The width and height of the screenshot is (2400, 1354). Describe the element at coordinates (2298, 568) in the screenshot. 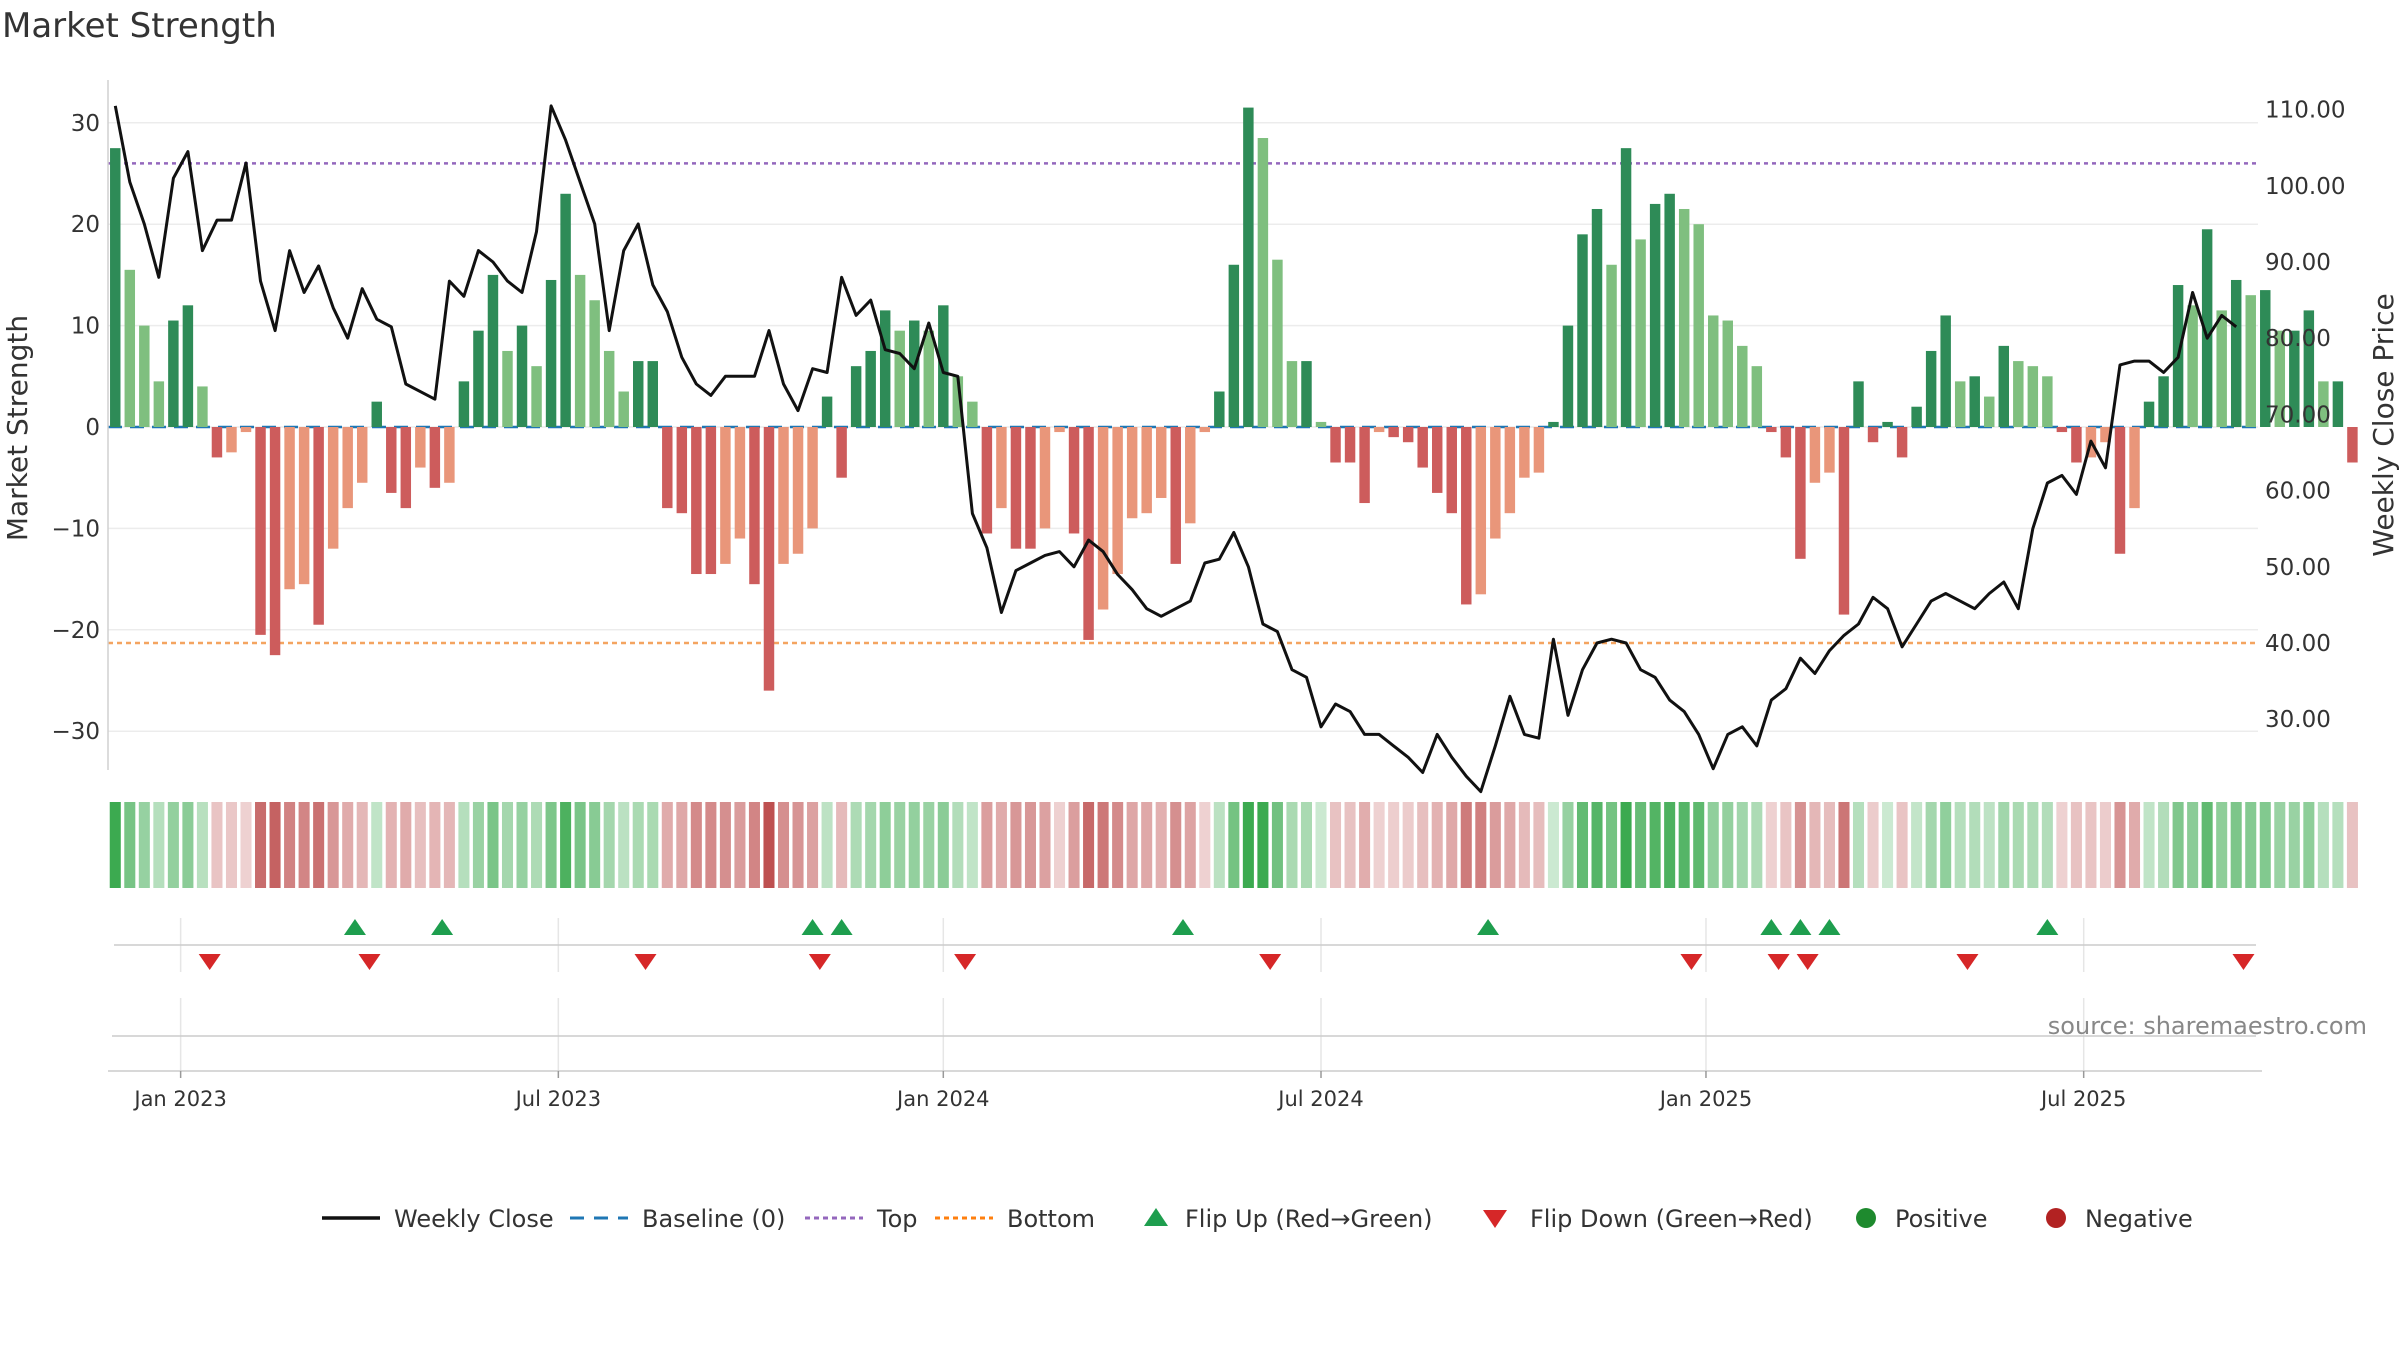

I see `right-tick-label: 50.00` at that location.